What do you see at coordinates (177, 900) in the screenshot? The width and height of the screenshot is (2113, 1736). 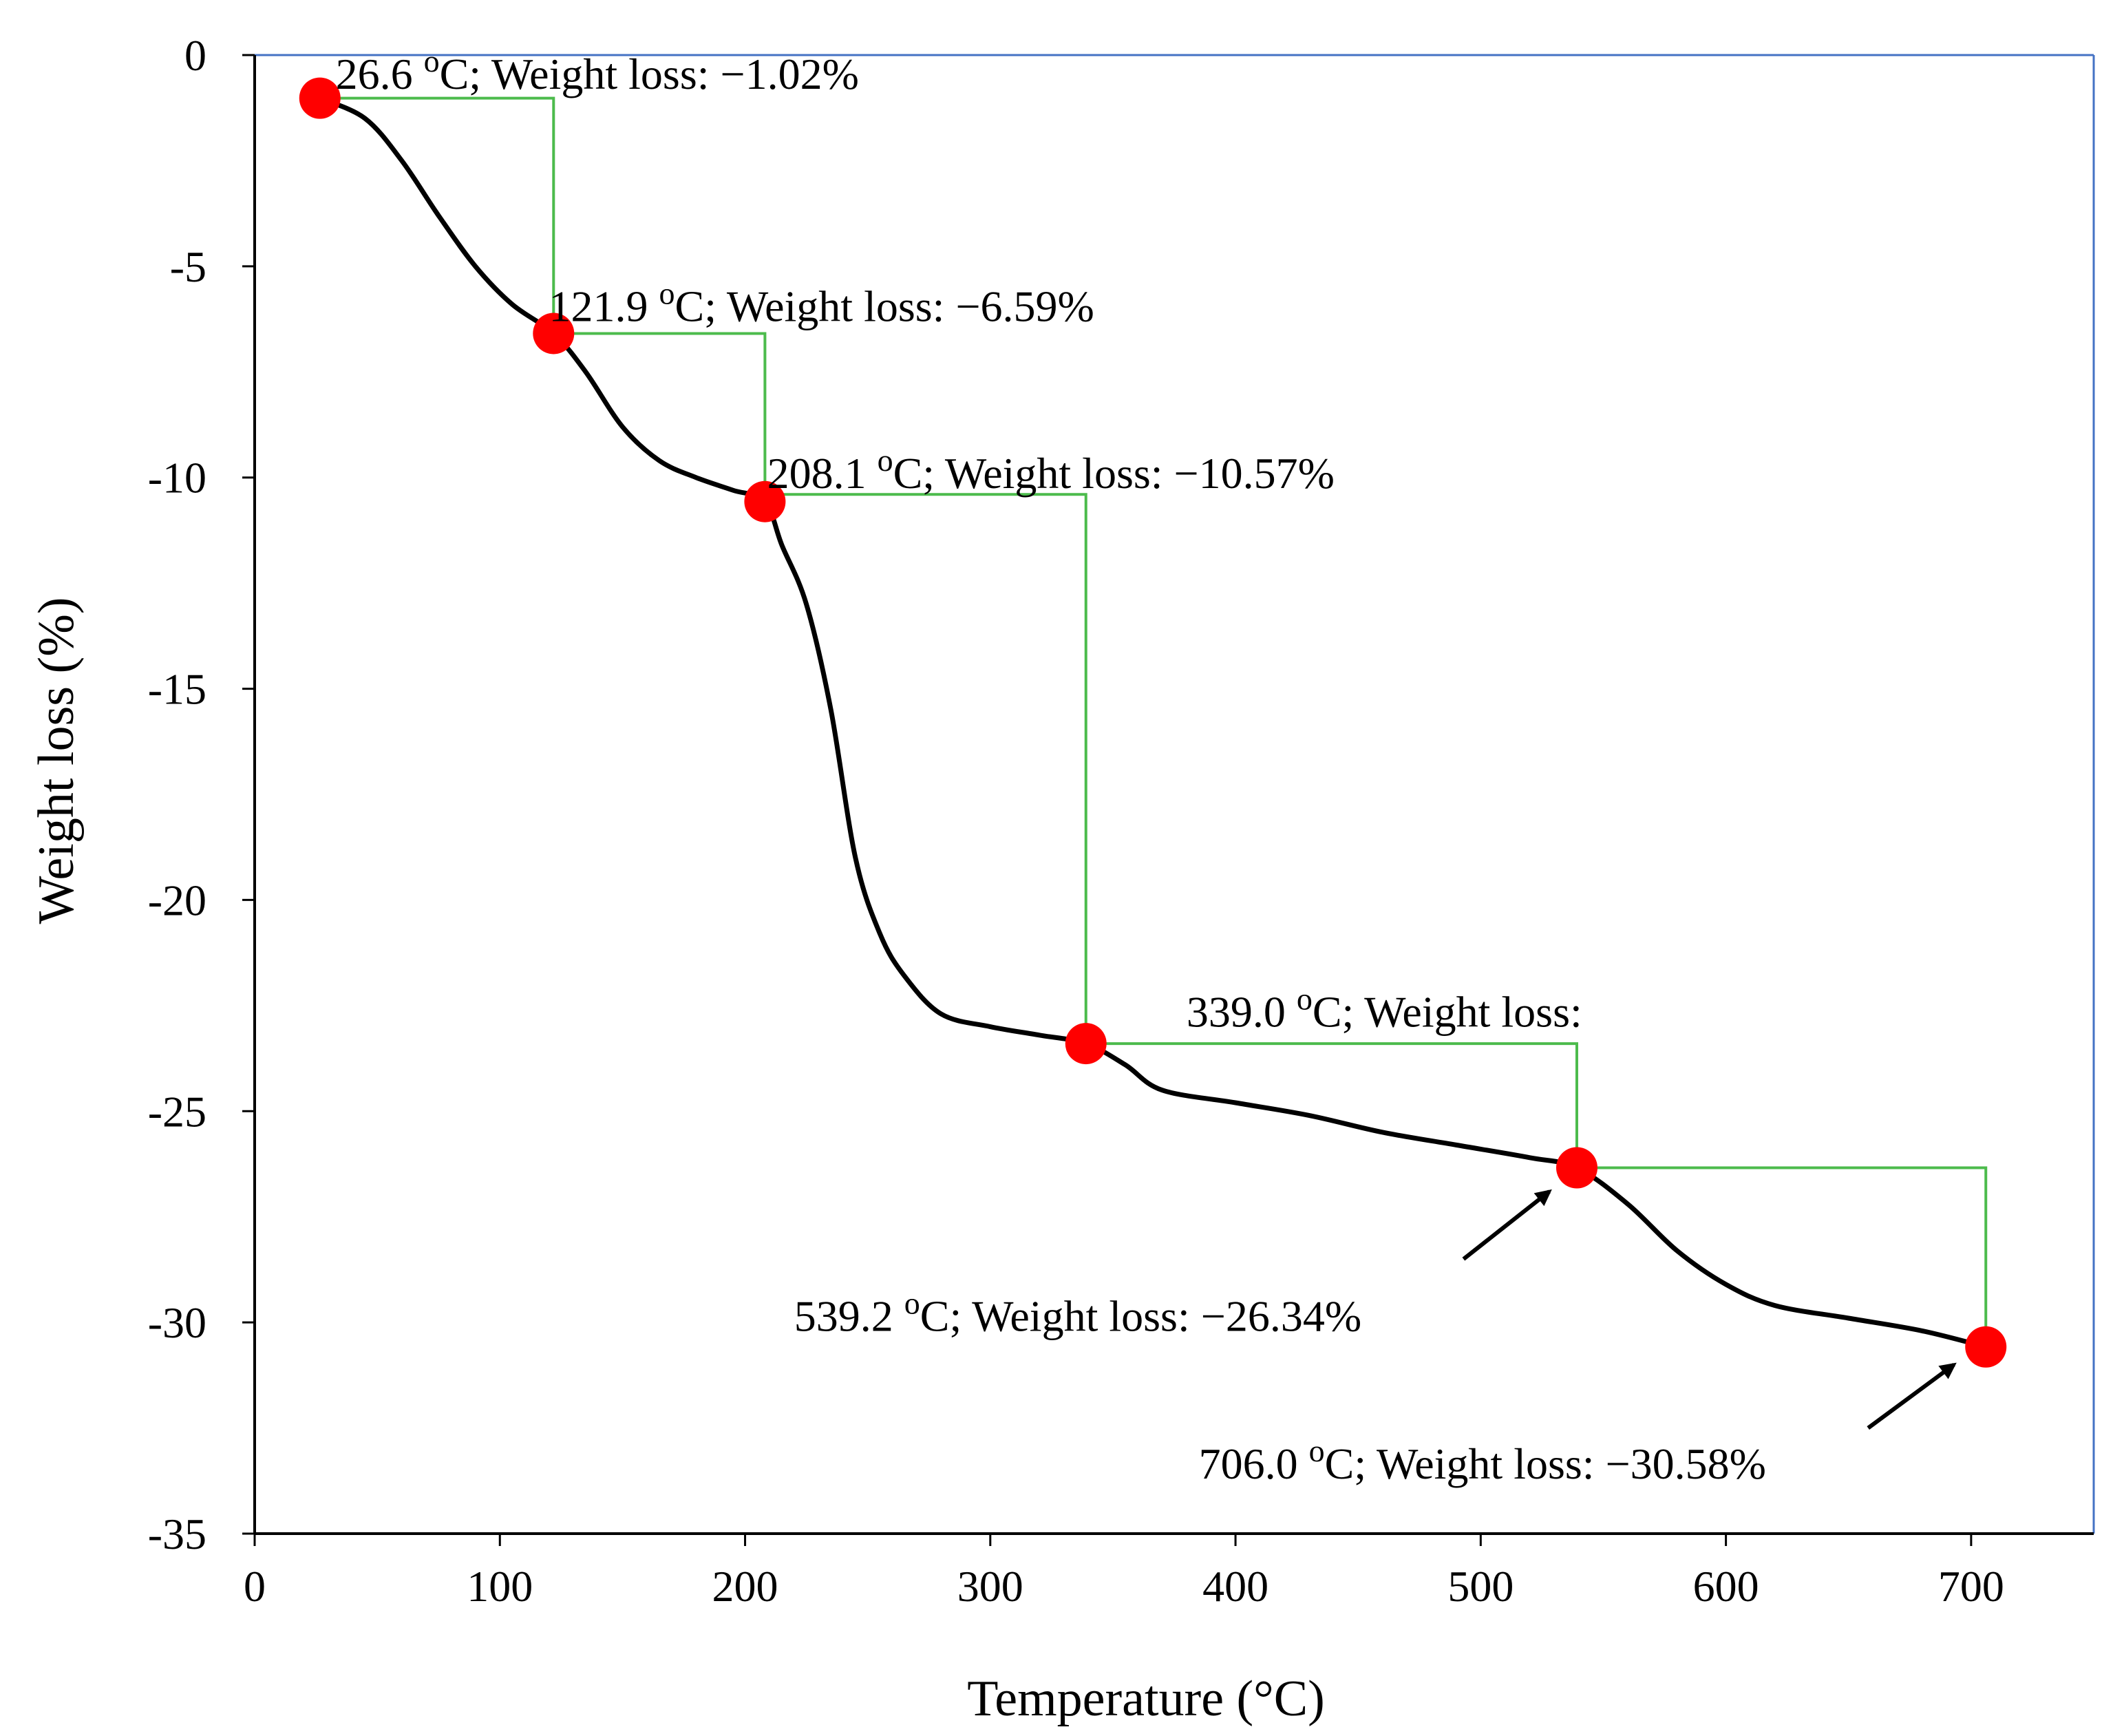 I see `y-tick-label: -20` at bounding box center [177, 900].